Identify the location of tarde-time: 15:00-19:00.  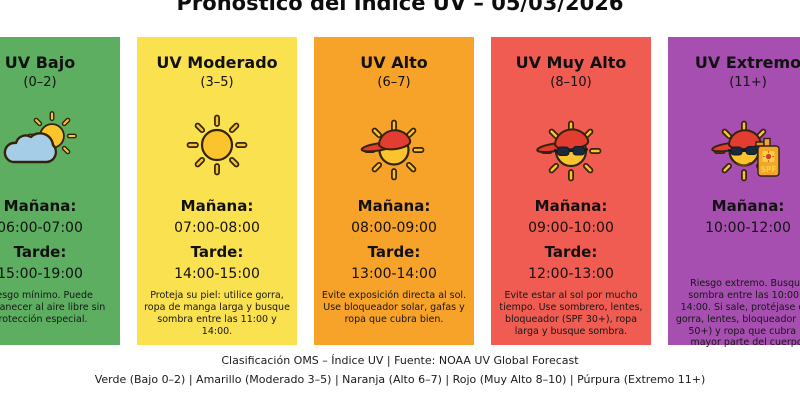
(41, 274).